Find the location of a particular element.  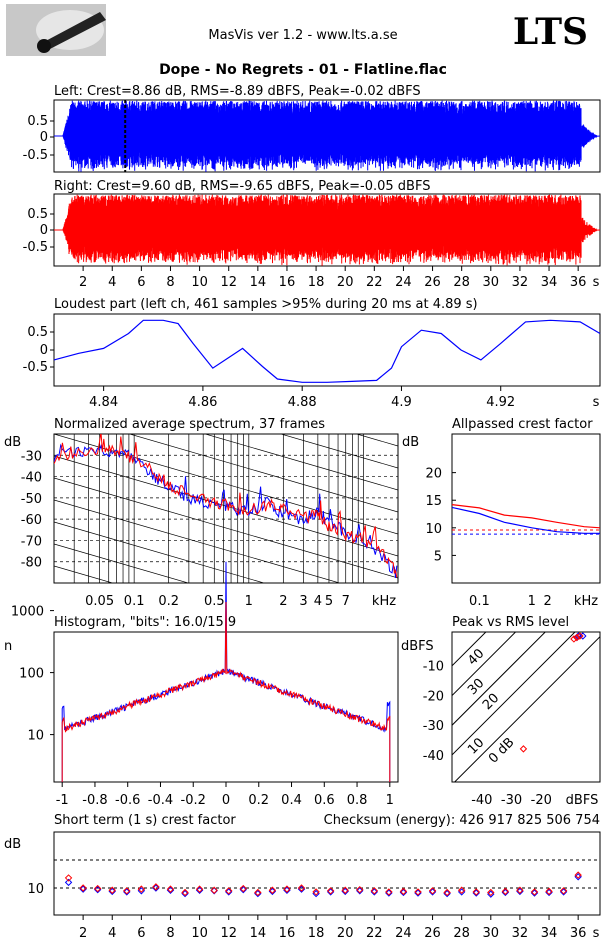

pvr-left-point is located at coordinates (583, 636).